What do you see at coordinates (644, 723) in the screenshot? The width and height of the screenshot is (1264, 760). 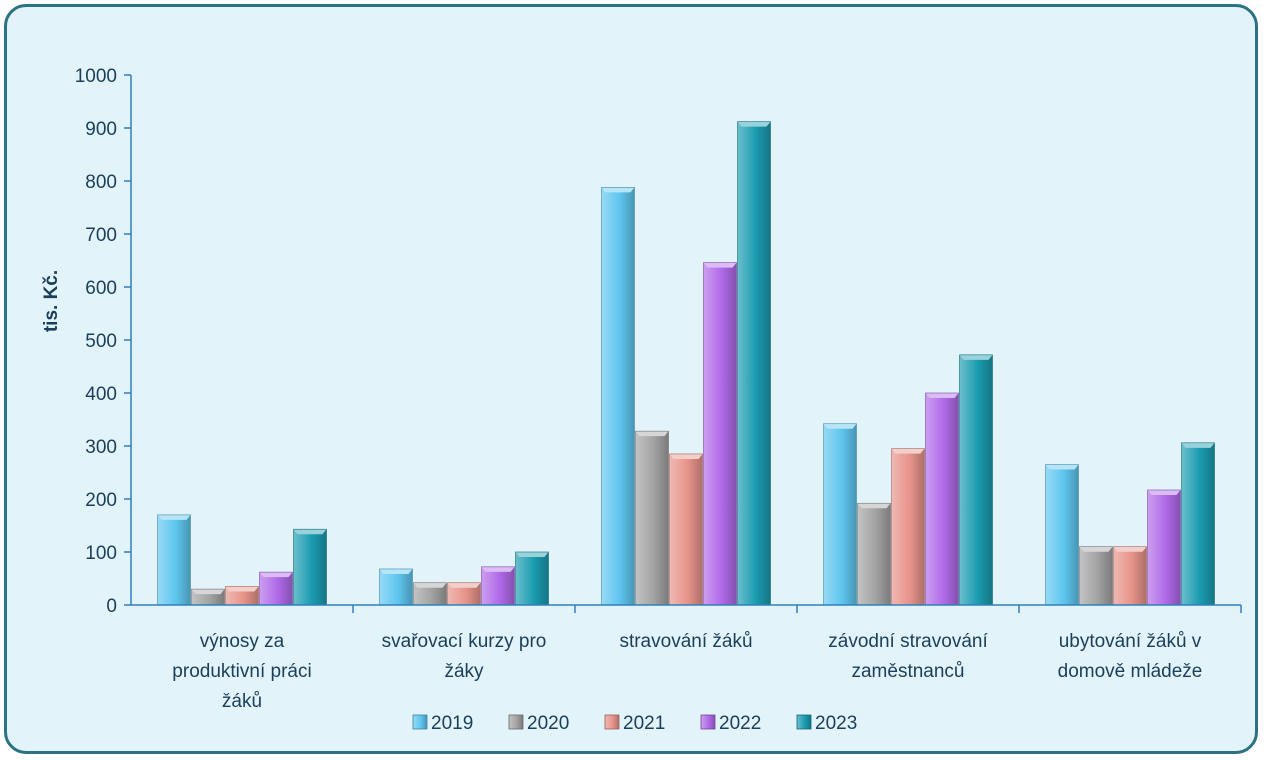 I see `legend-label: 2021` at bounding box center [644, 723].